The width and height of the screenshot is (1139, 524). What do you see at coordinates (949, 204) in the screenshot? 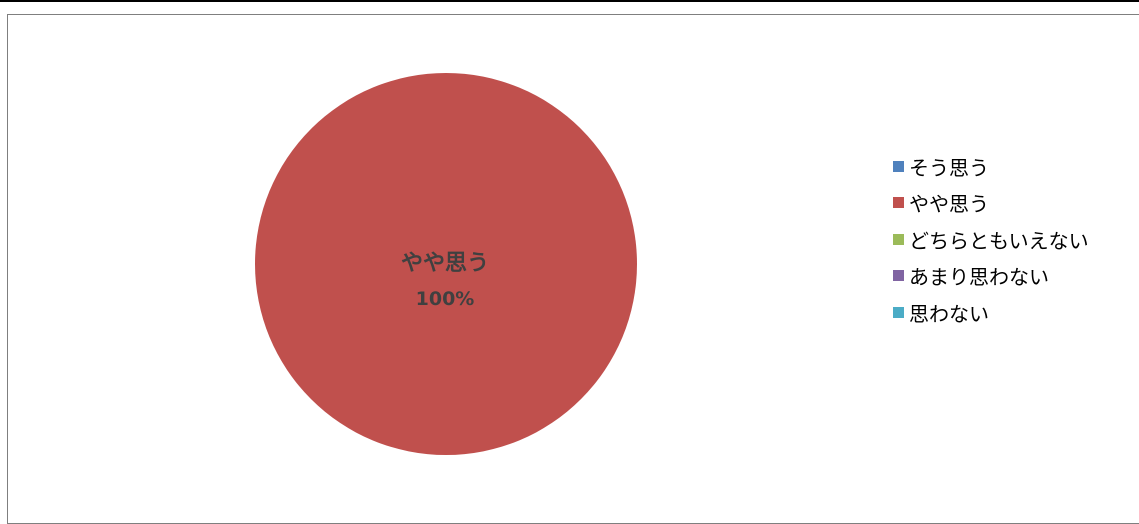
I see `legend-label: やや思う` at bounding box center [949, 204].